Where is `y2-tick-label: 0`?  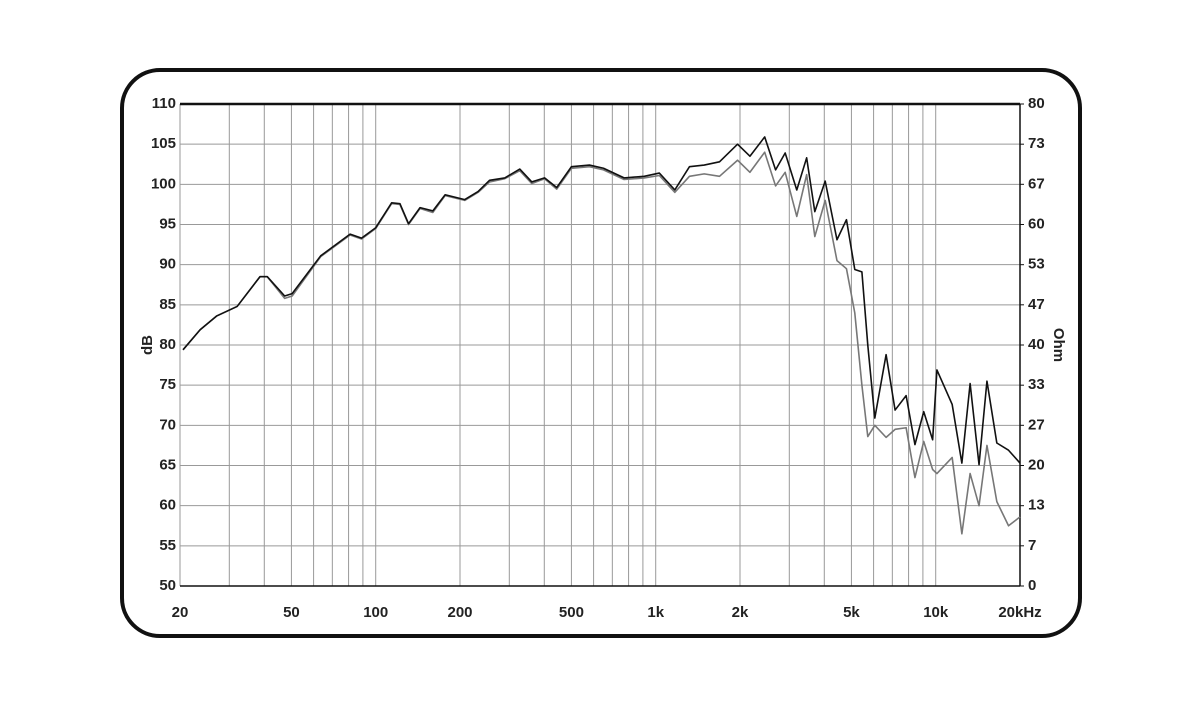
y2-tick-label: 0 is located at coordinates (1032, 585).